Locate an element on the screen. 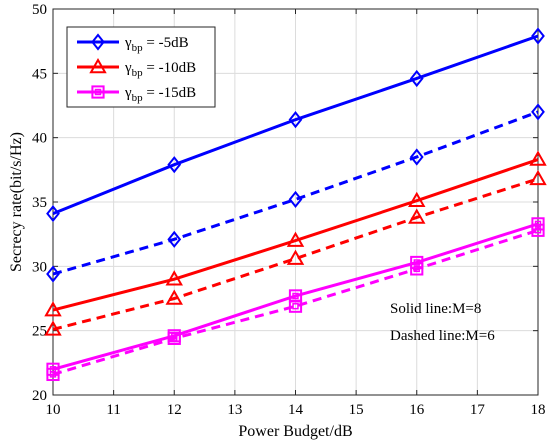 The width and height of the screenshot is (550, 442). series-5-point-1-outer is located at coordinates (174, 338).